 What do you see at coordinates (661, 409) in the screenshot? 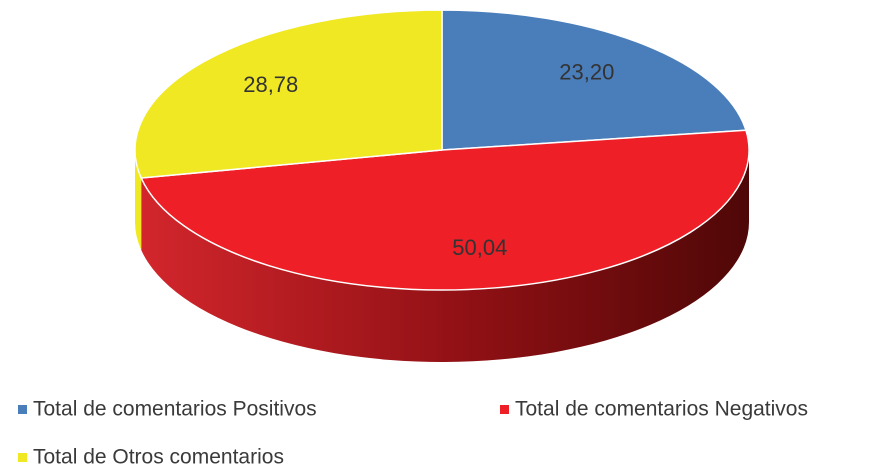
I see `legend-label: Total de comentarios Negativos` at bounding box center [661, 409].